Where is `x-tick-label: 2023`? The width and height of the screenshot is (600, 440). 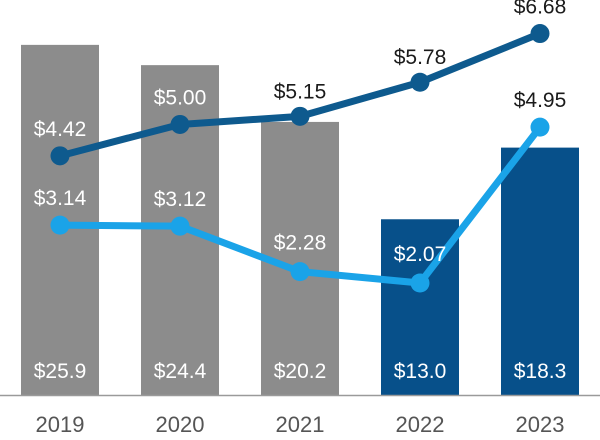 x-tick-label: 2023 is located at coordinates (540, 424).